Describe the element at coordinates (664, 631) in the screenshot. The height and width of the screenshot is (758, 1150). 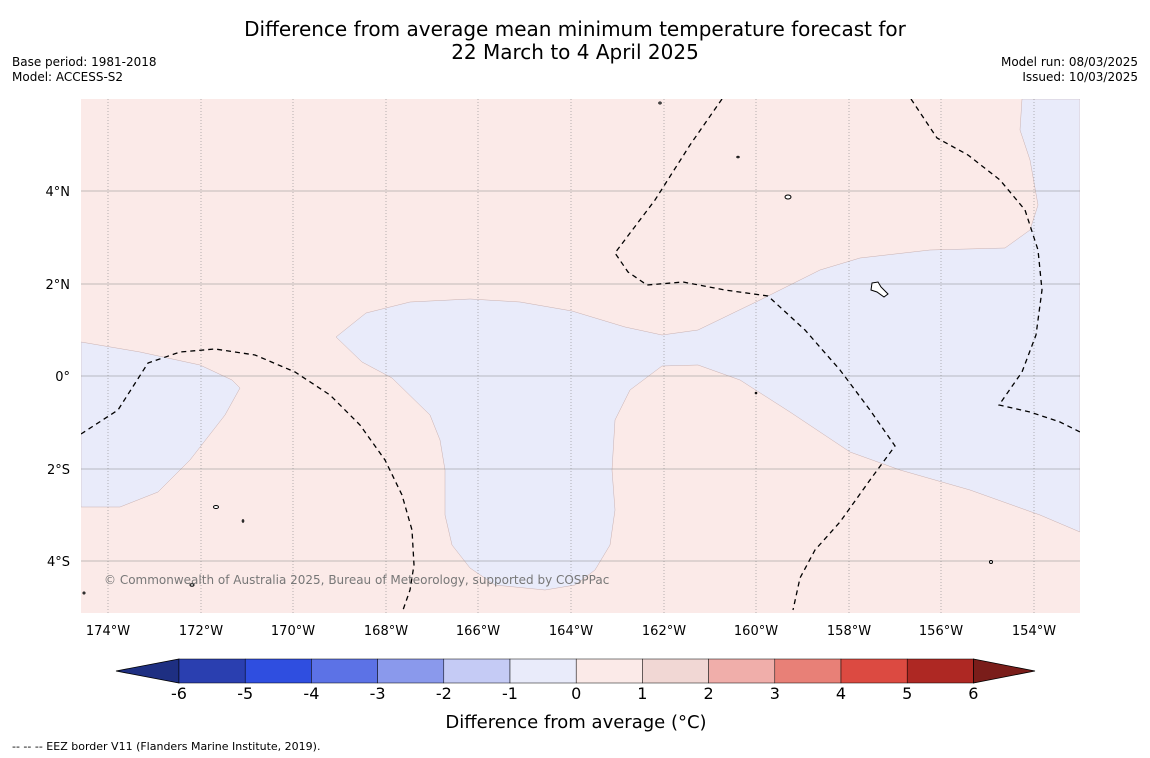
I see `lon-label: 162°W` at that location.